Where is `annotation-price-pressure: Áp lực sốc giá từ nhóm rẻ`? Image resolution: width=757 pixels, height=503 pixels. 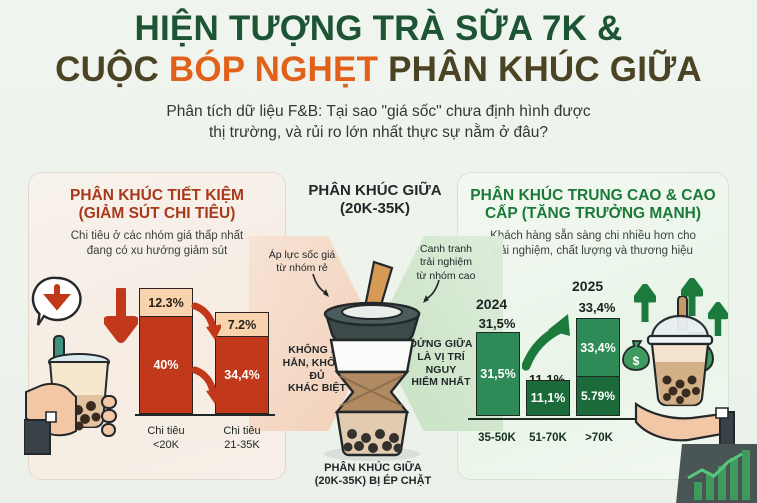
annotation-price-pressure: Áp lực sốc giá từ nhóm rẻ is located at coordinates (302, 262).